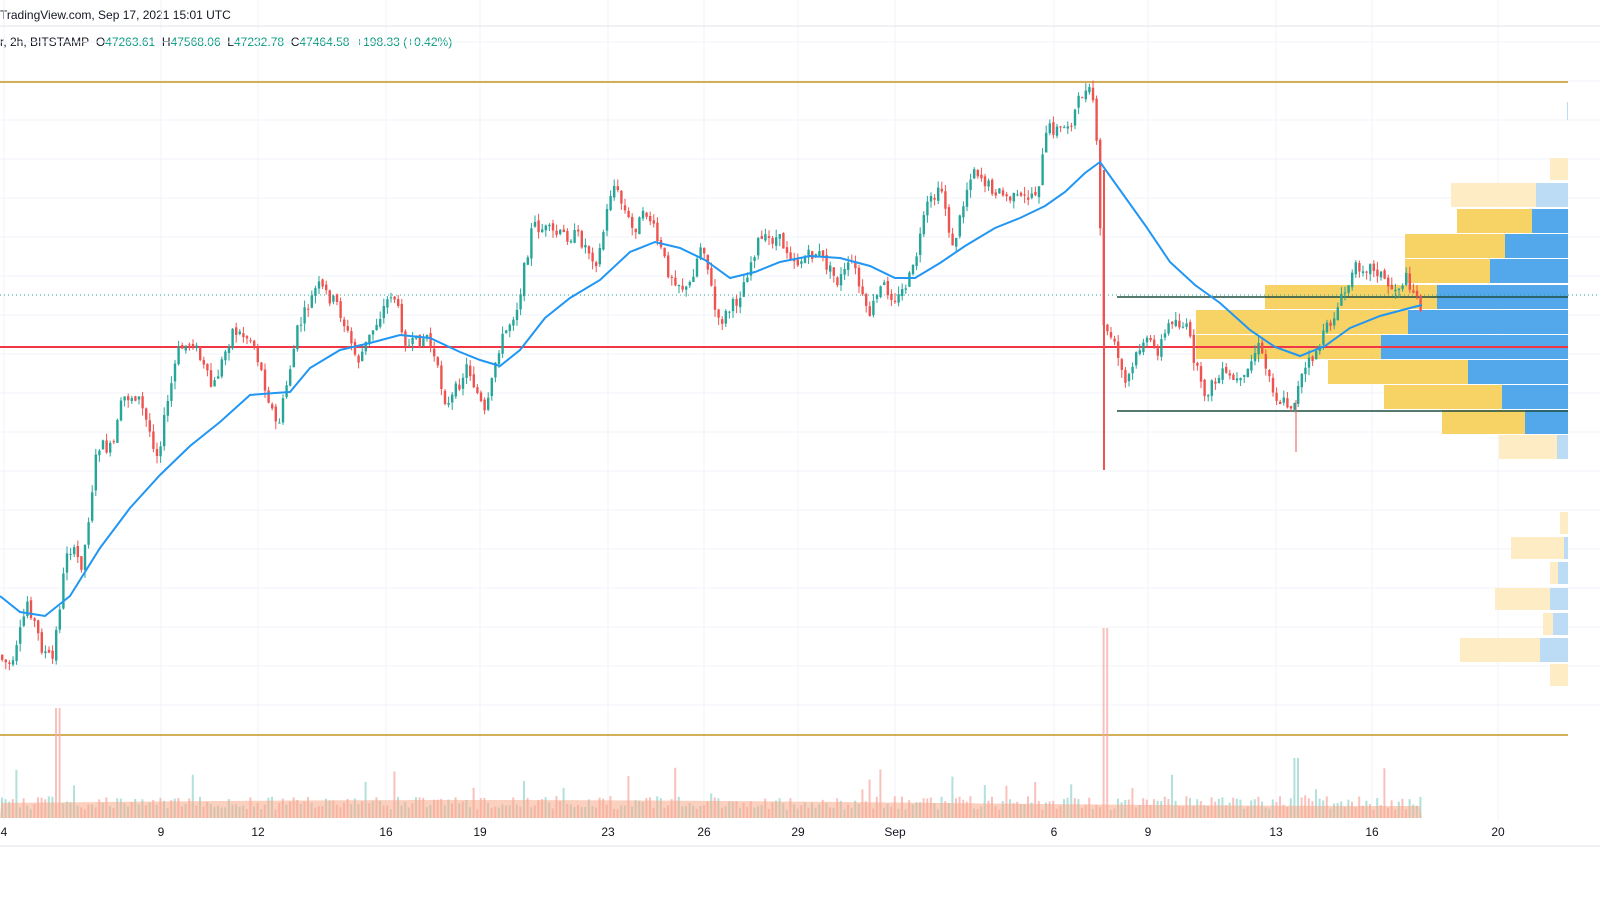 The height and width of the screenshot is (900, 1600). Describe the element at coordinates (1276, 832) in the screenshot. I see `x-tick-label: 13` at that location.